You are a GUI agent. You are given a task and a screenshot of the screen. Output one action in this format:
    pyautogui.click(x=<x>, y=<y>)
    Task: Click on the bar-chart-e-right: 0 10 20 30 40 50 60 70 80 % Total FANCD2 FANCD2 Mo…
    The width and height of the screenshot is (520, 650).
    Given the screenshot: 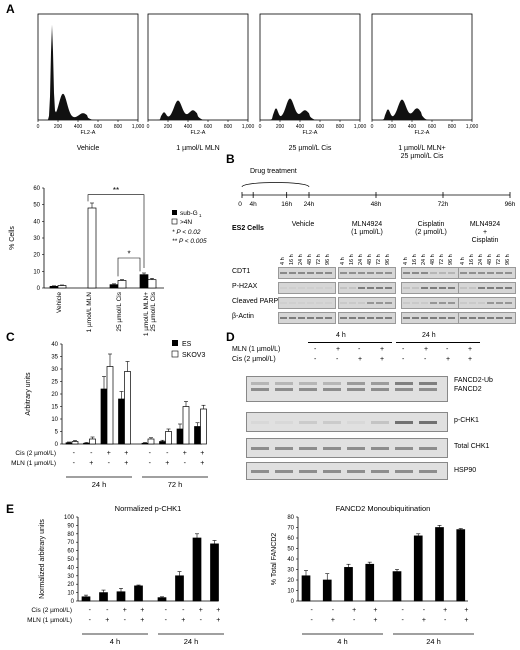 What is the action you would take?
    pyautogui.click(x=372, y=575)
    